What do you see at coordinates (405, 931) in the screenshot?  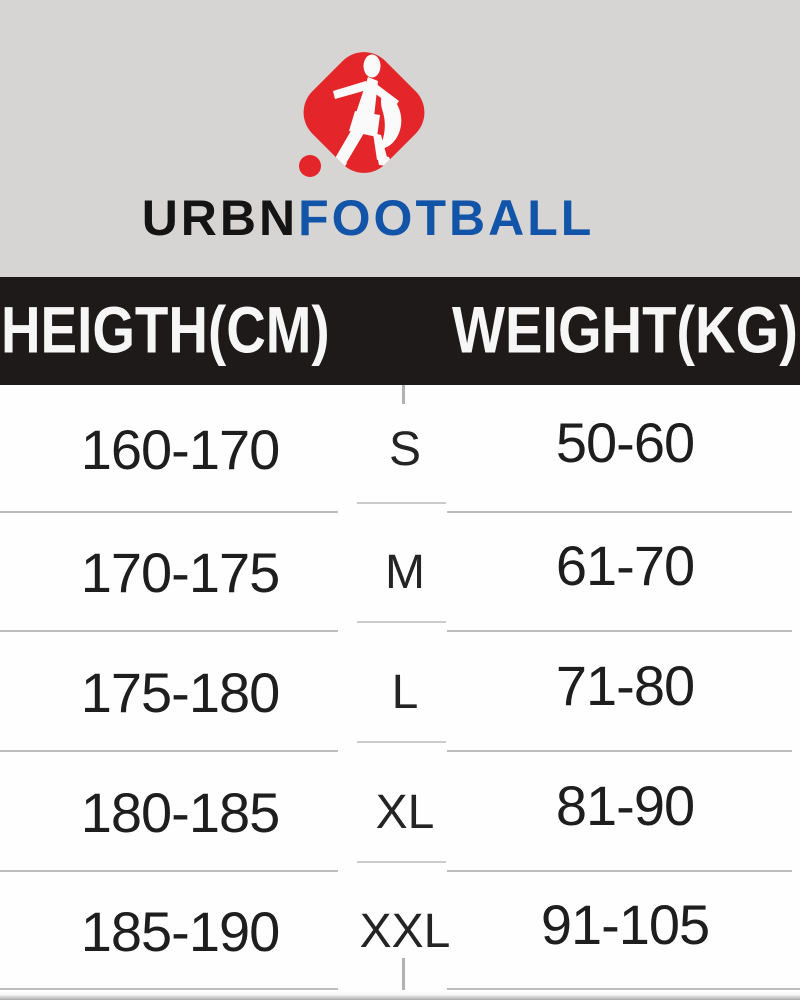 I see `size-cell: XXL` at bounding box center [405, 931].